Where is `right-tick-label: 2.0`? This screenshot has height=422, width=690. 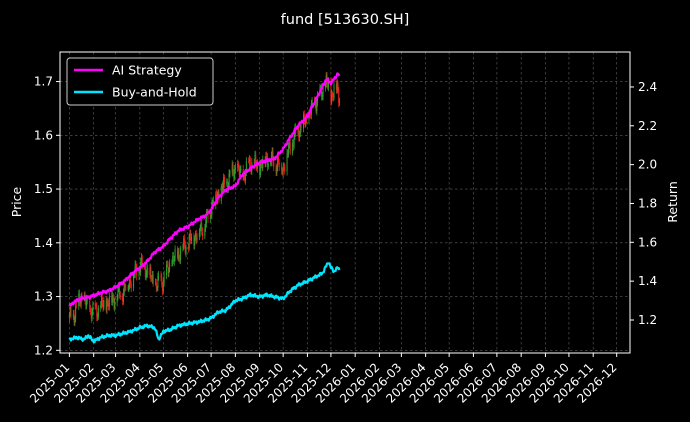 right-tick-label: 2.0 is located at coordinates (647, 165).